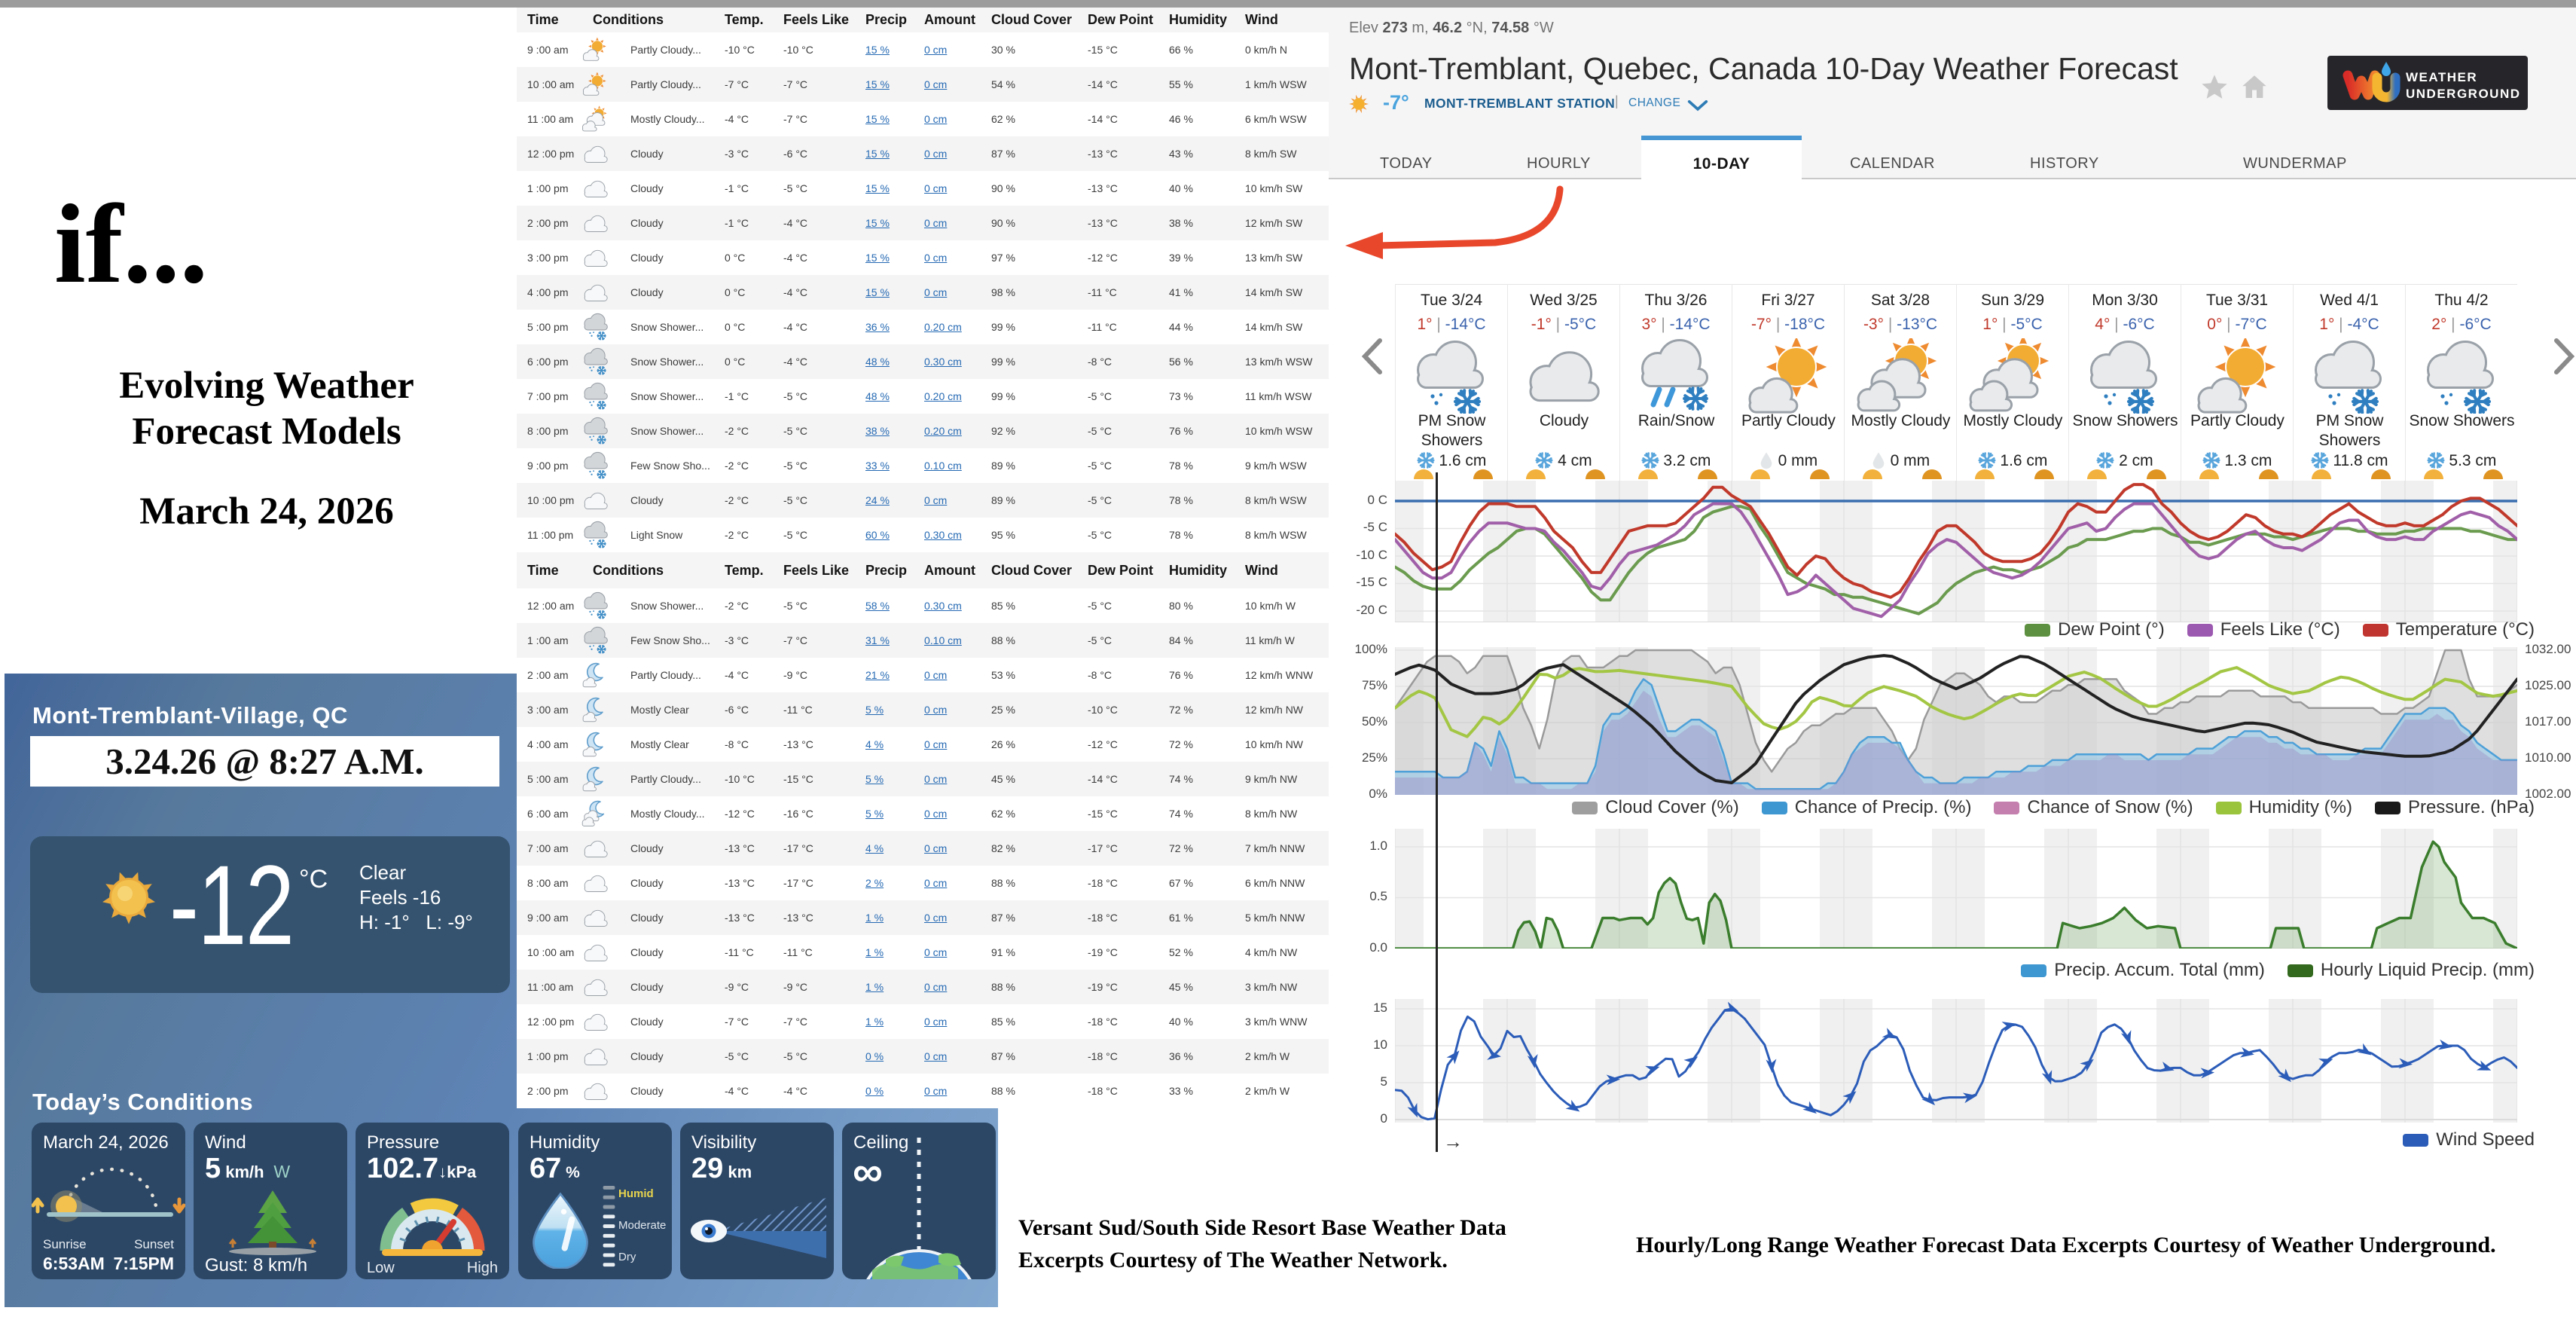  I want to click on svg-text: WEATHER, so click(2442, 77).